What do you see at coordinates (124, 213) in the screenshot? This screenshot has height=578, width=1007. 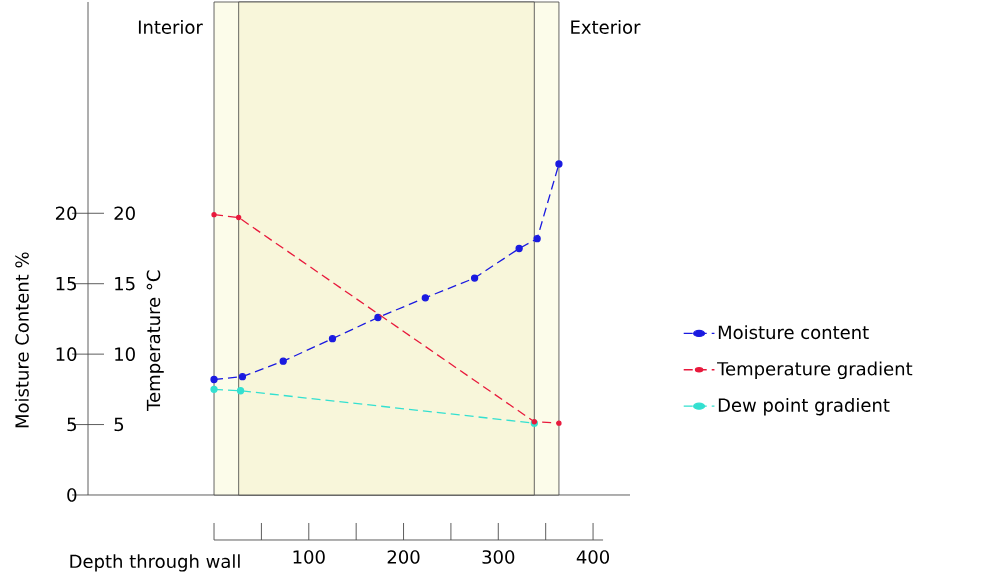 I see `y2-tick-label: 20` at bounding box center [124, 213].